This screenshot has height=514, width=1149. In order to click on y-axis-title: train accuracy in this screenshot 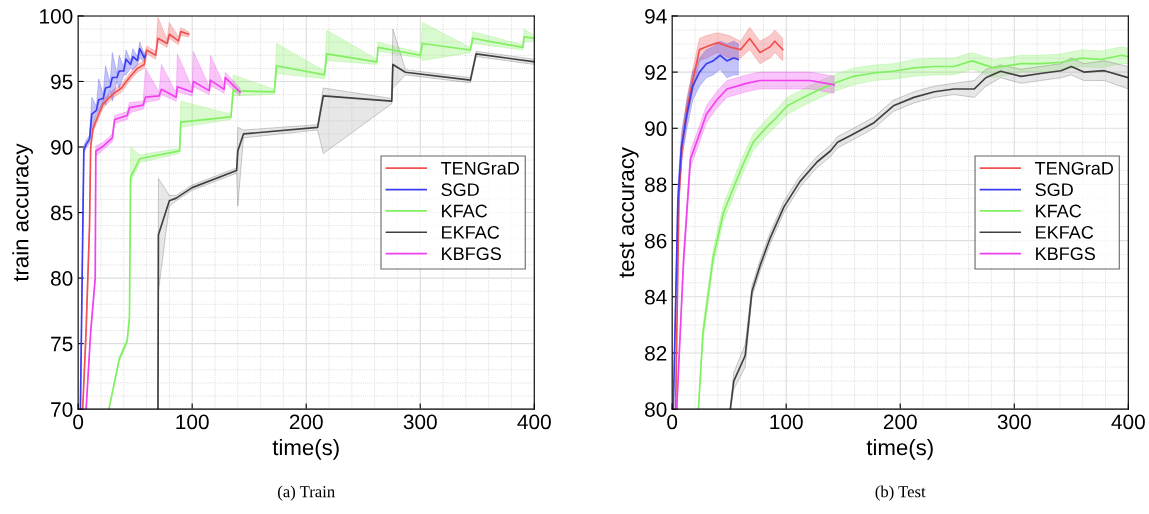, I will do `click(22, 212)`.